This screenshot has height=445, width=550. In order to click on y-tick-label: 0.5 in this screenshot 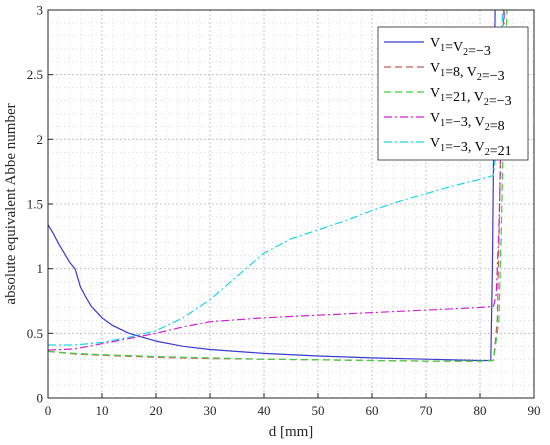, I will do `click(35, 333)`.